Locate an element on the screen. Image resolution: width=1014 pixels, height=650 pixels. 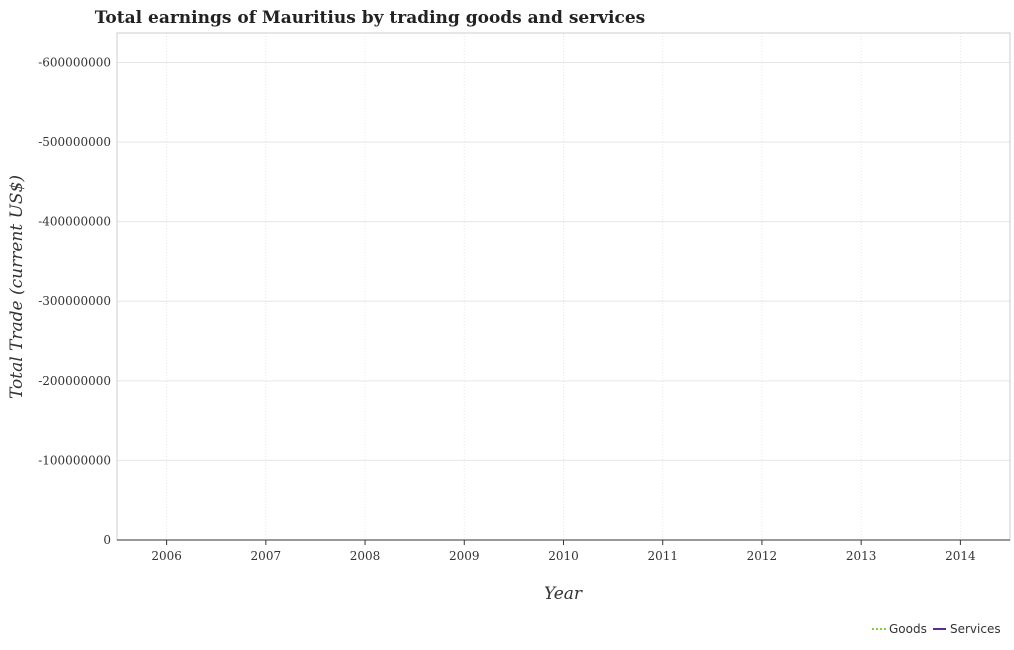
legend-label-goods: Goods is located at coordinates (908, 629).